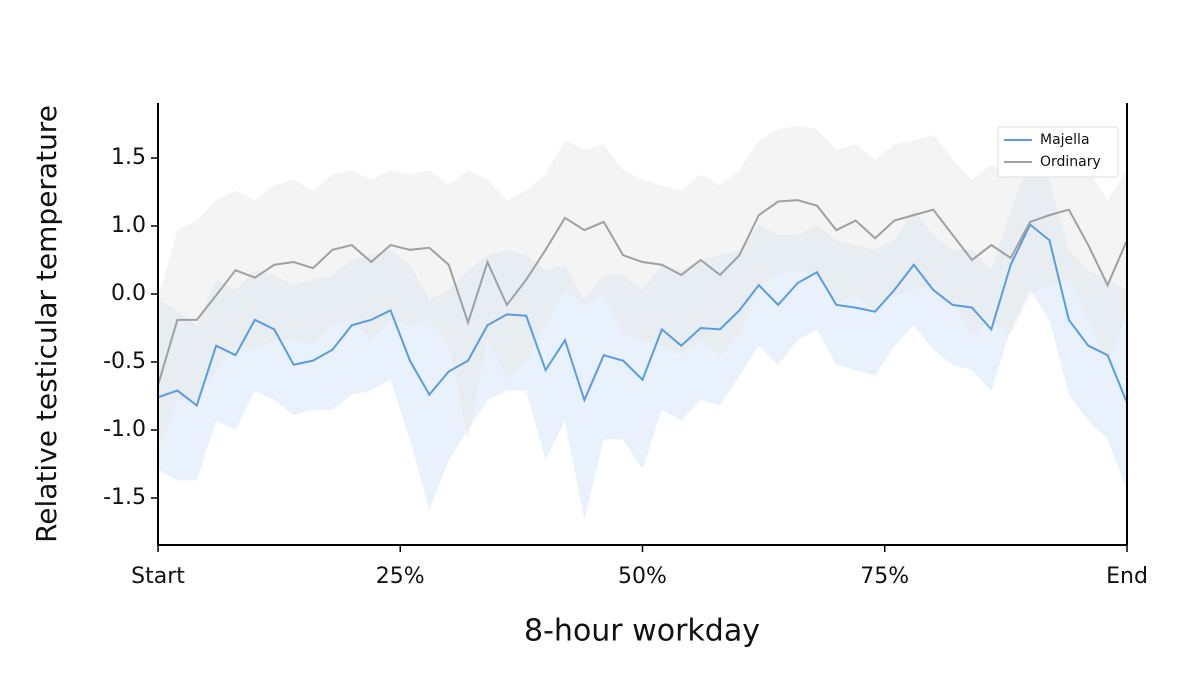  What do you see at coordinates (124, 361) in the screenshot?
I see `y-tick-label: -0.5` at bounding box center [124, 361].